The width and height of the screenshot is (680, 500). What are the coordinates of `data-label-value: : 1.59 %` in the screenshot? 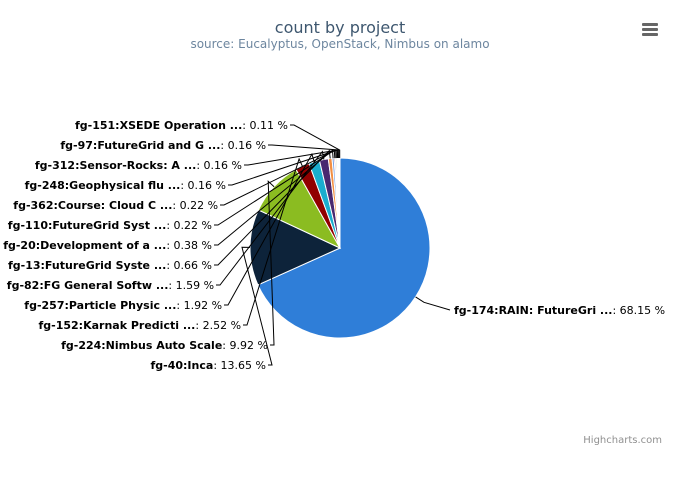 It's located at (191, 285).